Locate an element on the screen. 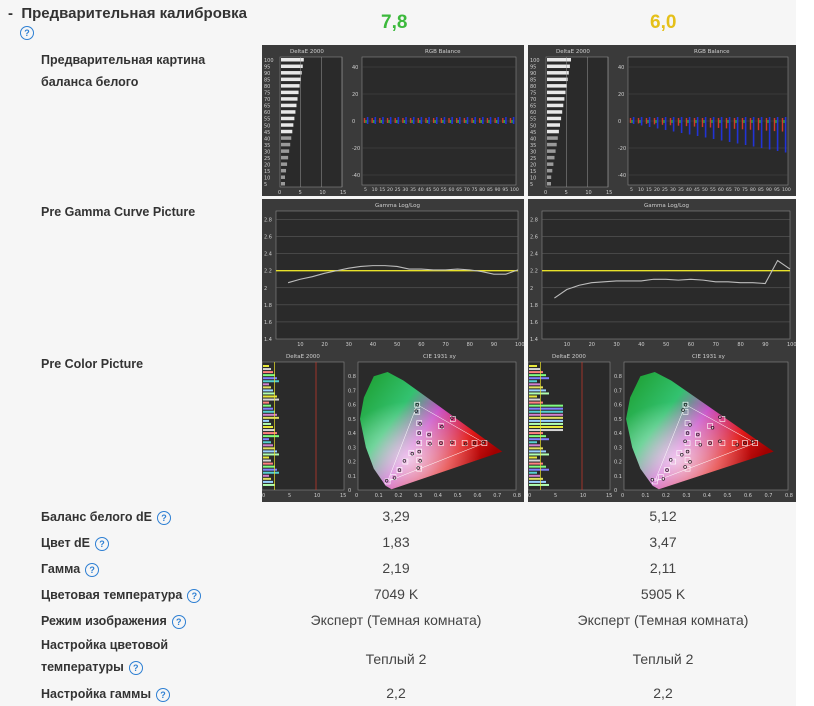 This screenshot has width=814, height=706. cie-x-tick: 0.3 is located at coordinates (687, 496).